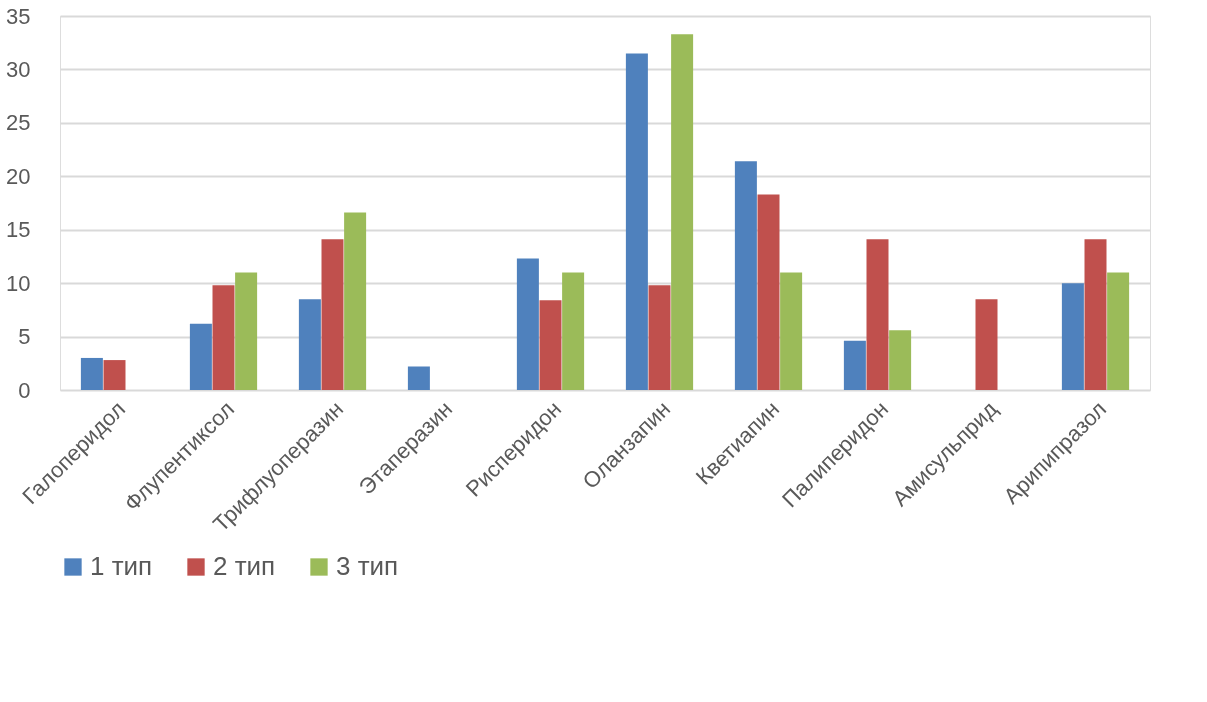 This screenshot has width=1207, height=702. What do you see at coordinates (18, 123) in the screenshot?
I see `y-tick-label: 25` at bounding box center [18, 123].